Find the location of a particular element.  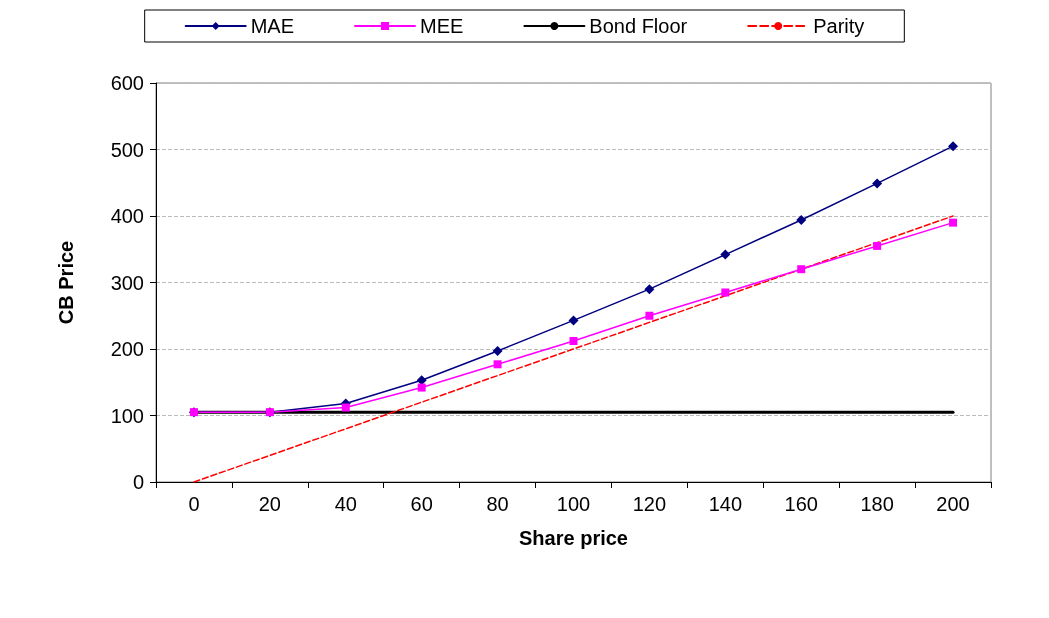

y-tick-label: 0 is located at coordinates (138, 482).